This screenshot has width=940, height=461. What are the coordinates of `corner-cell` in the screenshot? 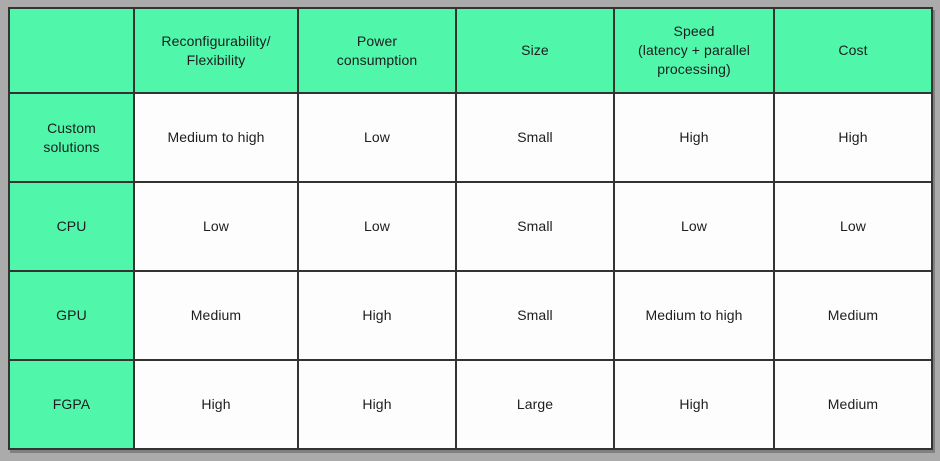 It's located at (71, 50).